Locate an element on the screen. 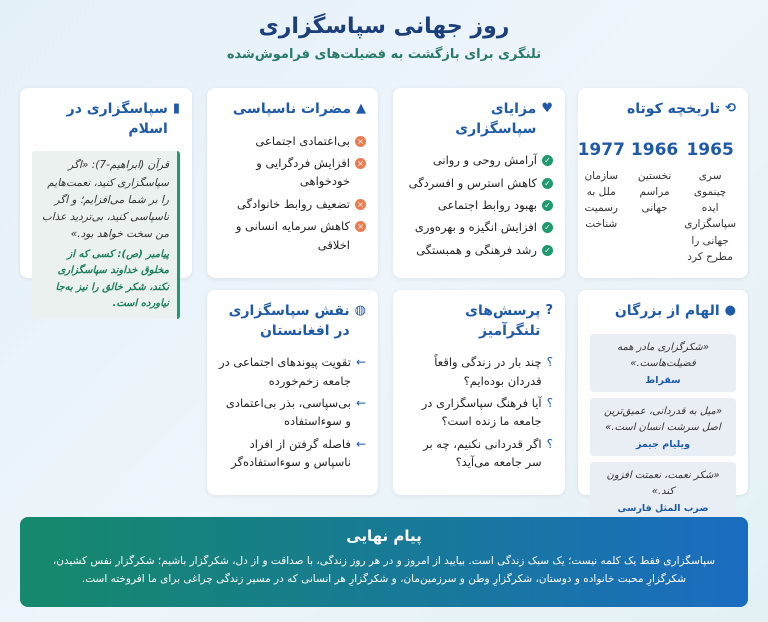 The height and width of the screenshot is (622, 768). quote-text: «شکرگزاری مادر همه فضیلت‌هاست.» is located at coordinates (663, 355).